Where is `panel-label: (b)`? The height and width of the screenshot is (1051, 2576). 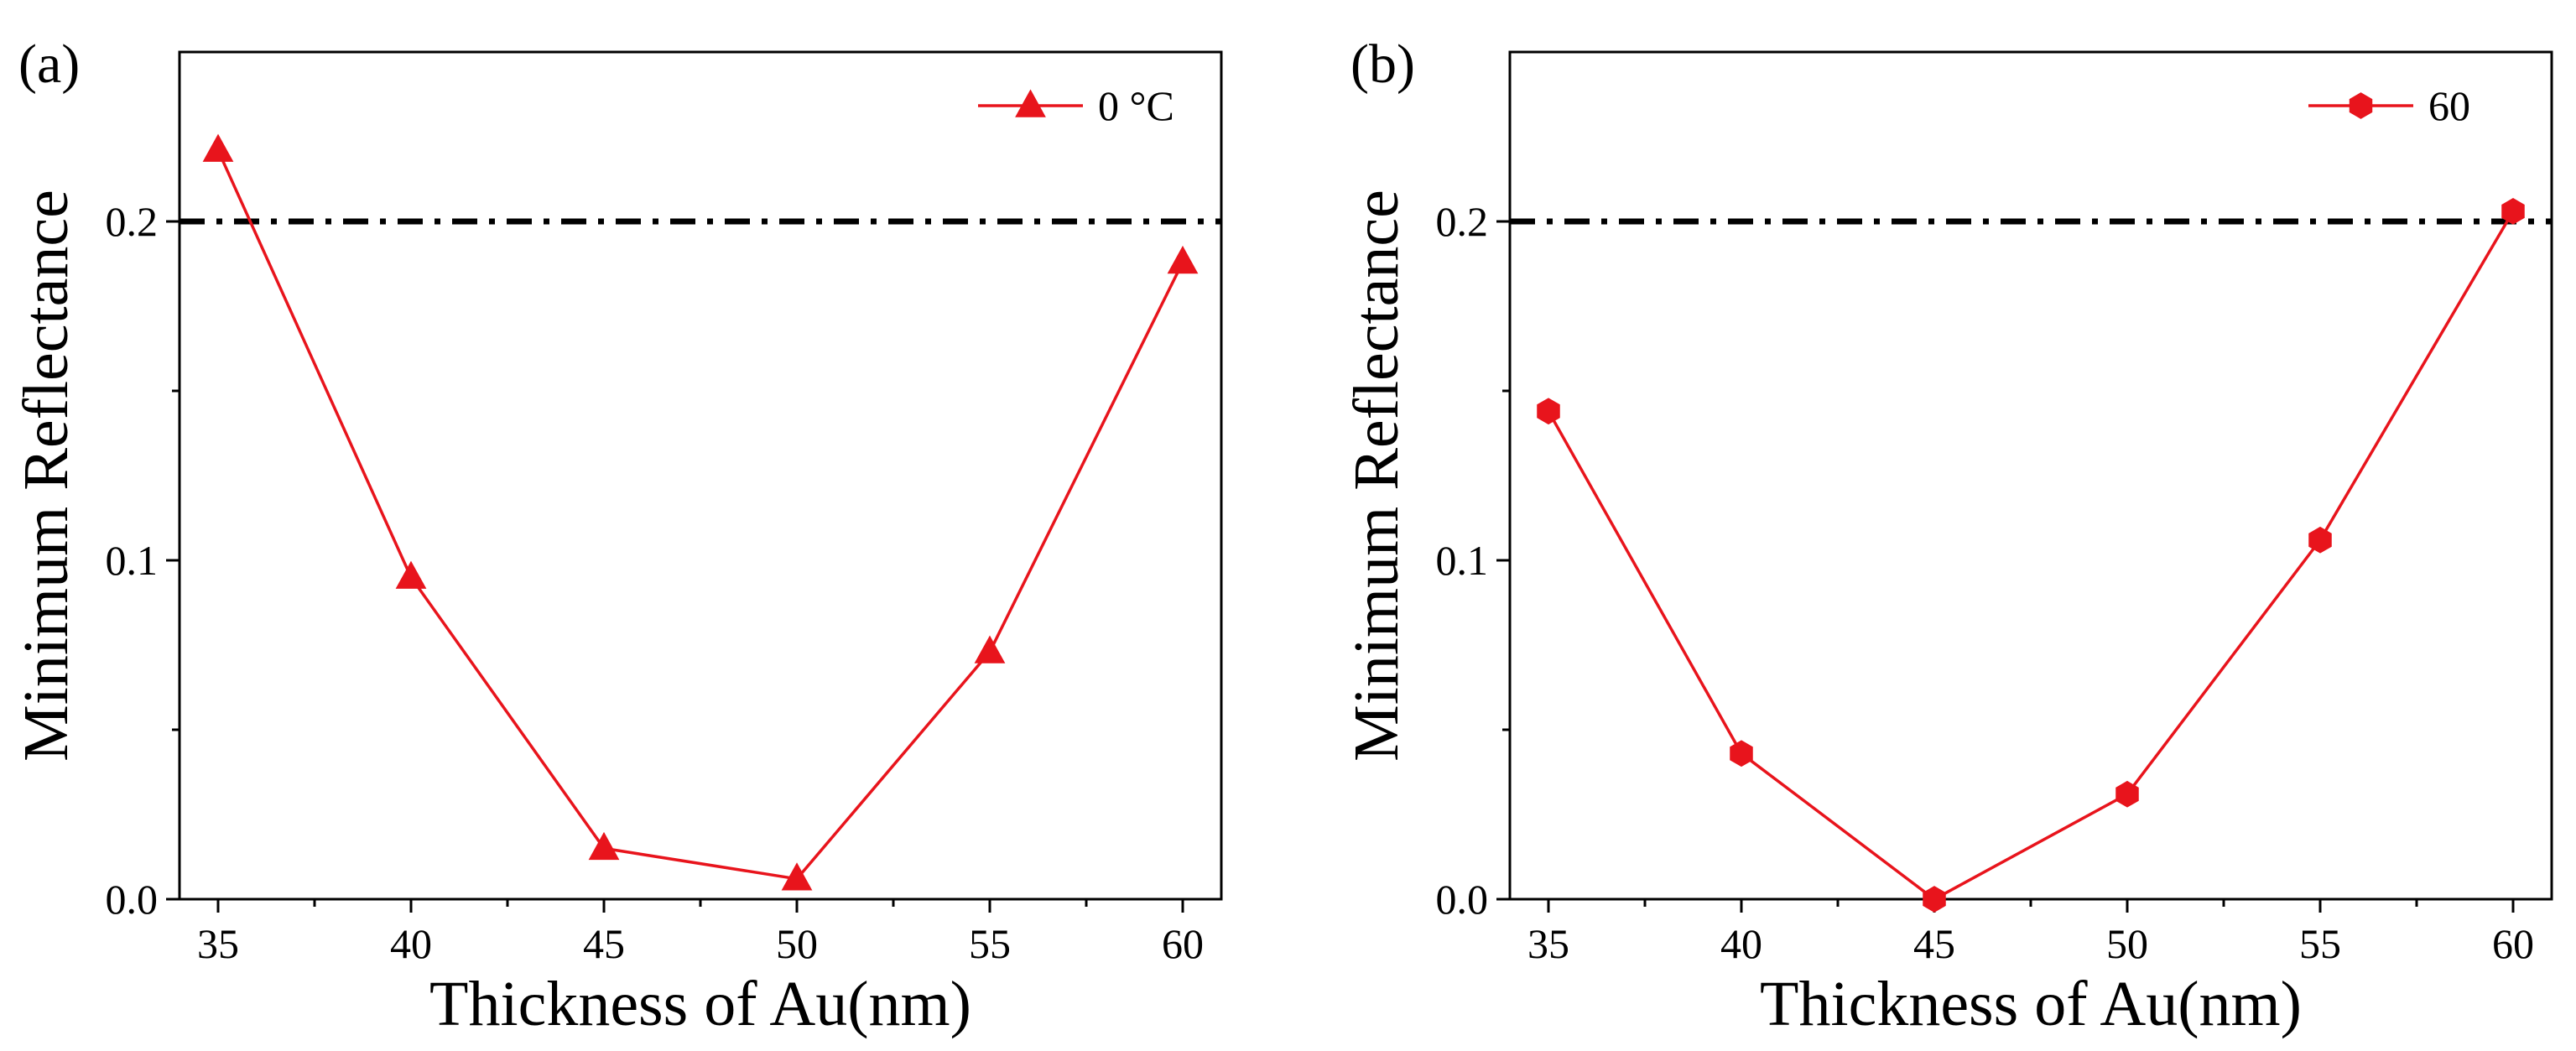
panel-label: (b) is located at coordinates (1382, 64).